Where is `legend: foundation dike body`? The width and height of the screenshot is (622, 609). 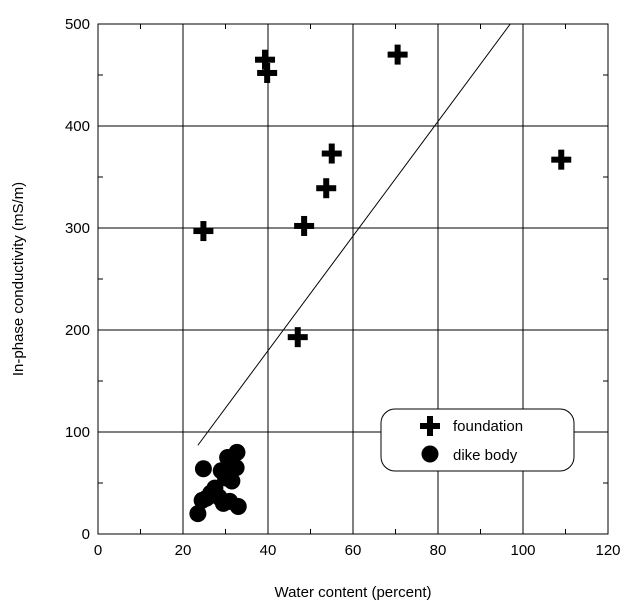 legend: foundation dike body is located at coordinates (477, 440).